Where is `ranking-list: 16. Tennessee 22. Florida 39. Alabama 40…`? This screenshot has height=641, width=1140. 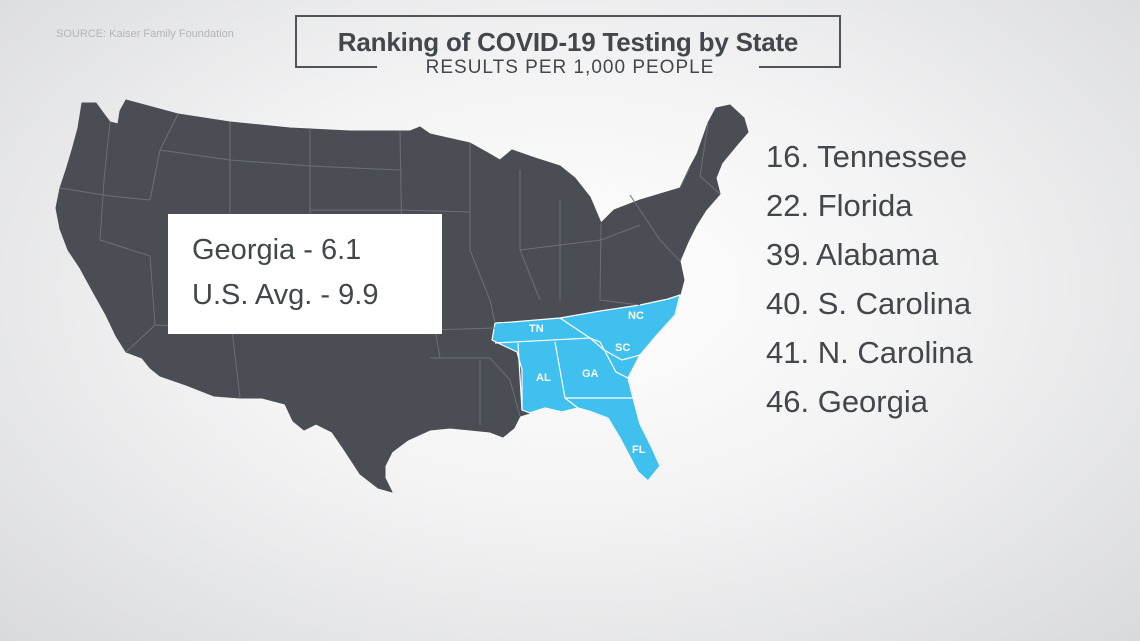
ranking-list: 16. Tennessee 22. Florida 39. Alabama 40… is located at coordinates (869, 279).